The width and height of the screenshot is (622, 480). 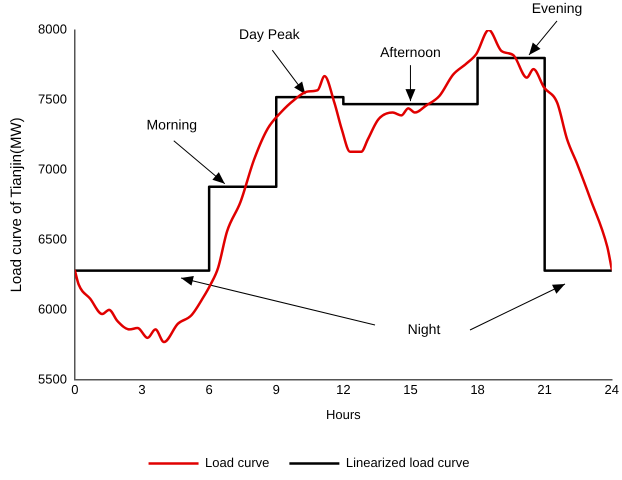 I want to click on x-axis-title: Hours, so click(x=344, y=414).